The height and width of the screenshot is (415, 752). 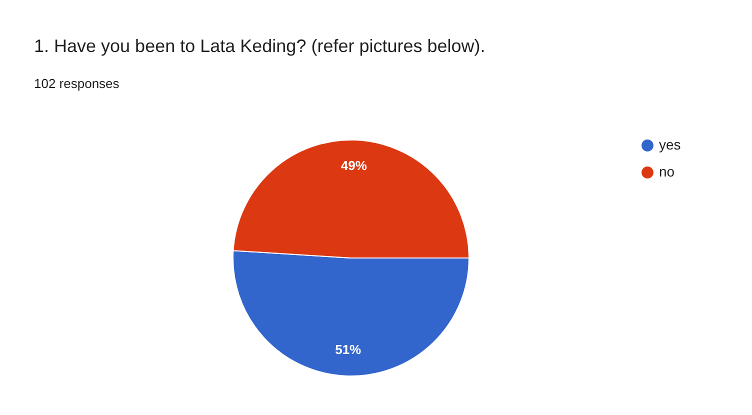 I want to click on legend-label: no, so click(x=667, y=172).